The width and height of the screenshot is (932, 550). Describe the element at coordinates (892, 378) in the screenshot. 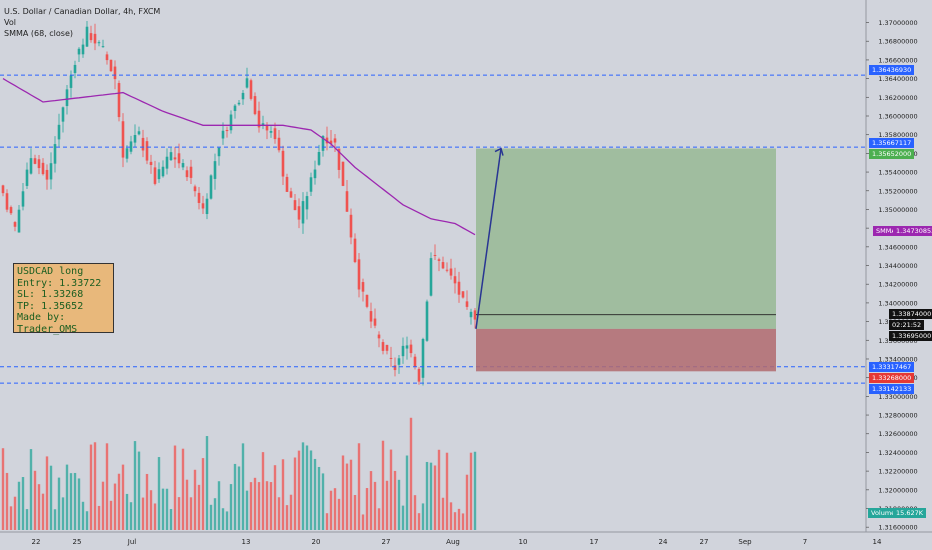

I see `stop-loss-price-tag: 1.33268000` at that location.